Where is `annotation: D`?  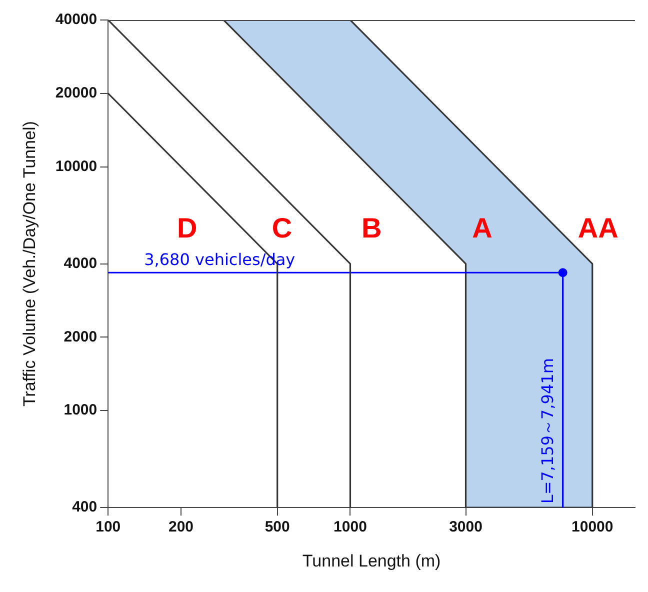 annotation: D is located at coordinates (187, 228).